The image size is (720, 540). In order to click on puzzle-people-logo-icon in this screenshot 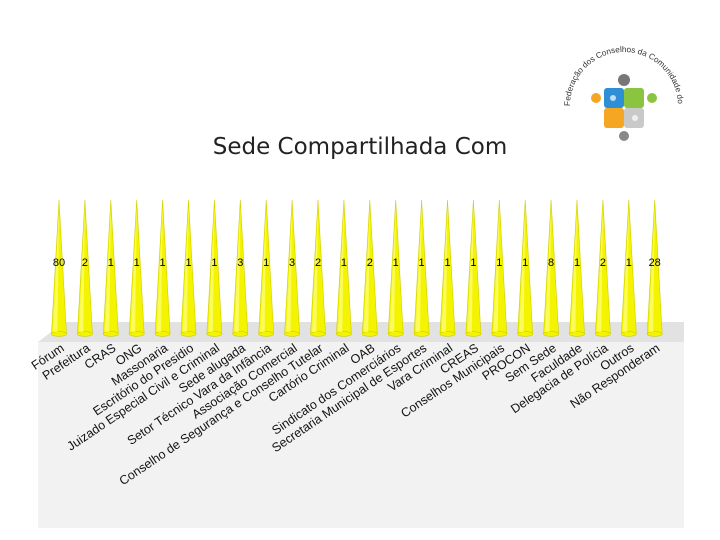, I will do `click(624, 107)`.